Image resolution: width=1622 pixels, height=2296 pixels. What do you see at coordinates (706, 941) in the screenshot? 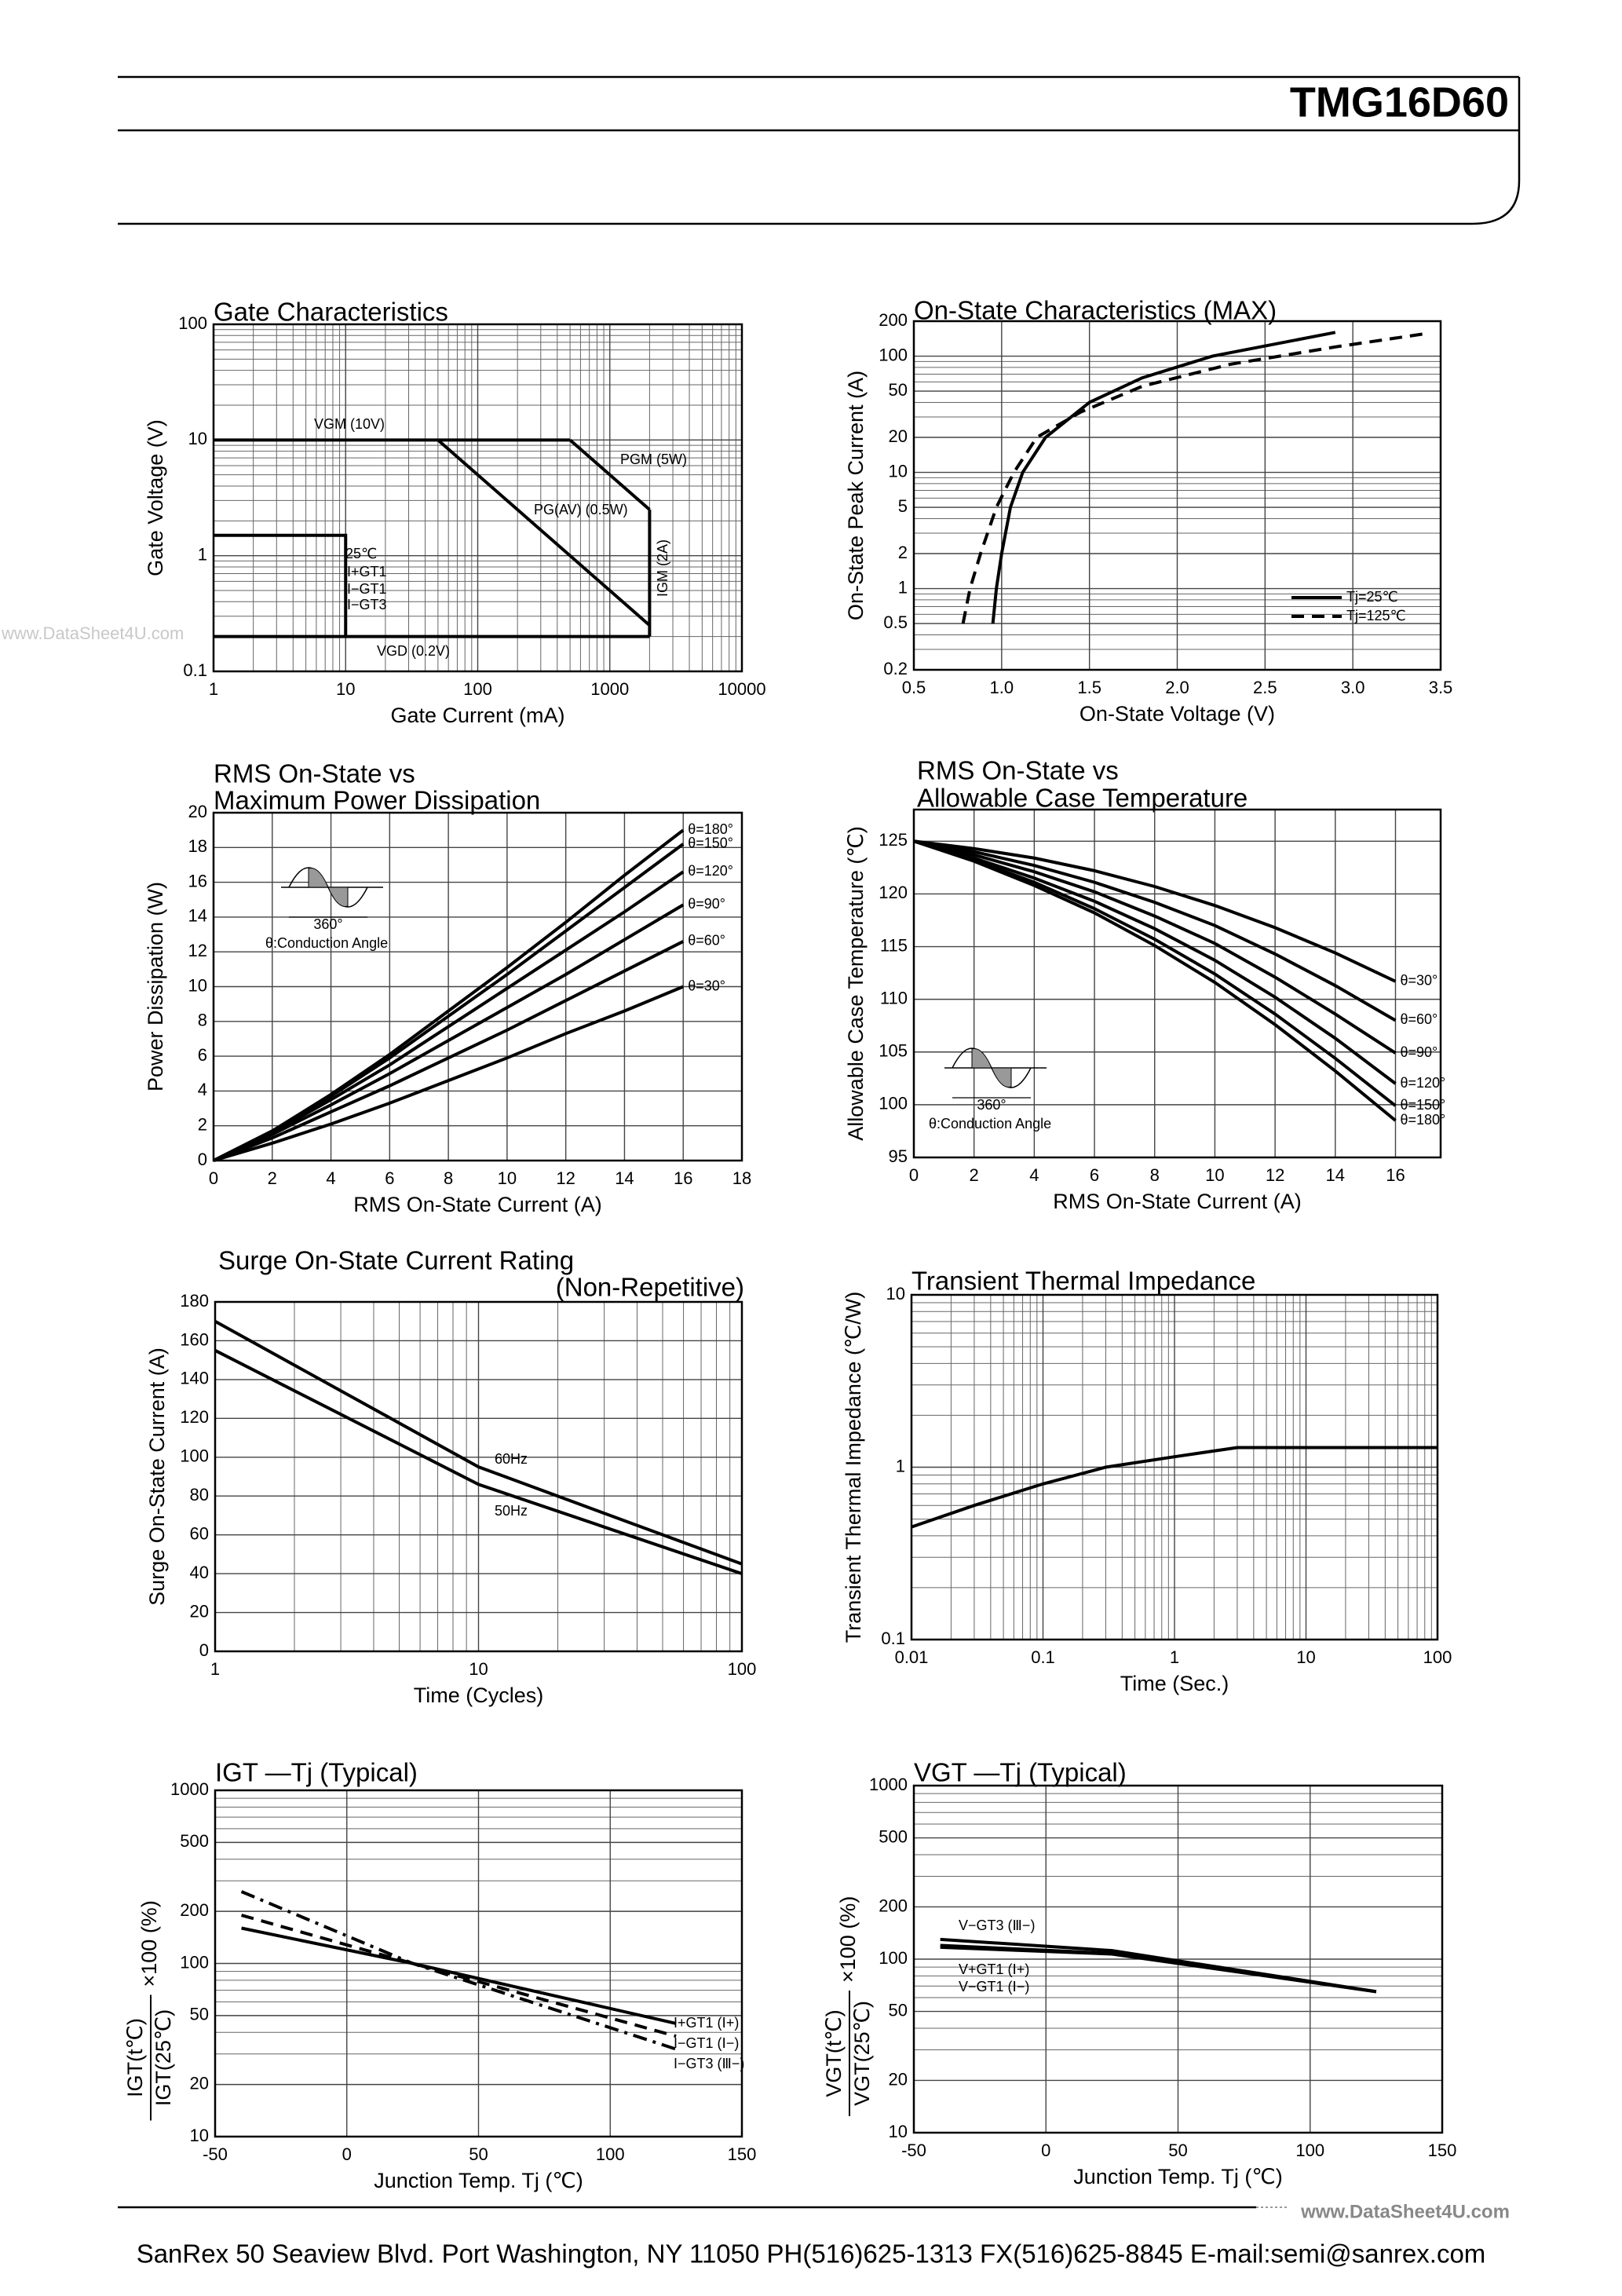
I see `series-label: θ=60°` at bounding box center [706, 941].